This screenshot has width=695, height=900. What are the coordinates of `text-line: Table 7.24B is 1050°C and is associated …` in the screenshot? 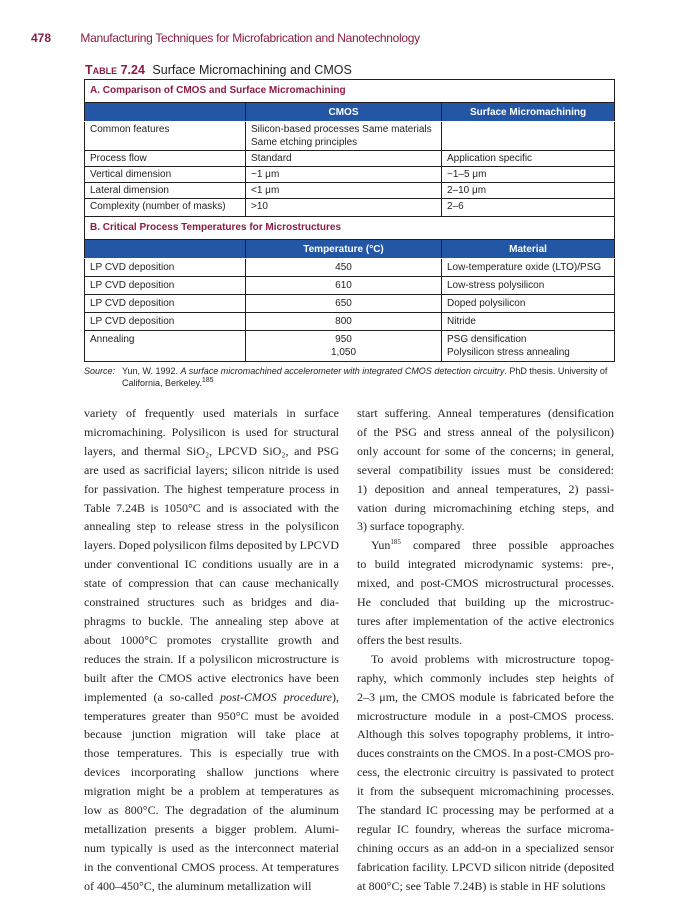 It's located at (211, 508).